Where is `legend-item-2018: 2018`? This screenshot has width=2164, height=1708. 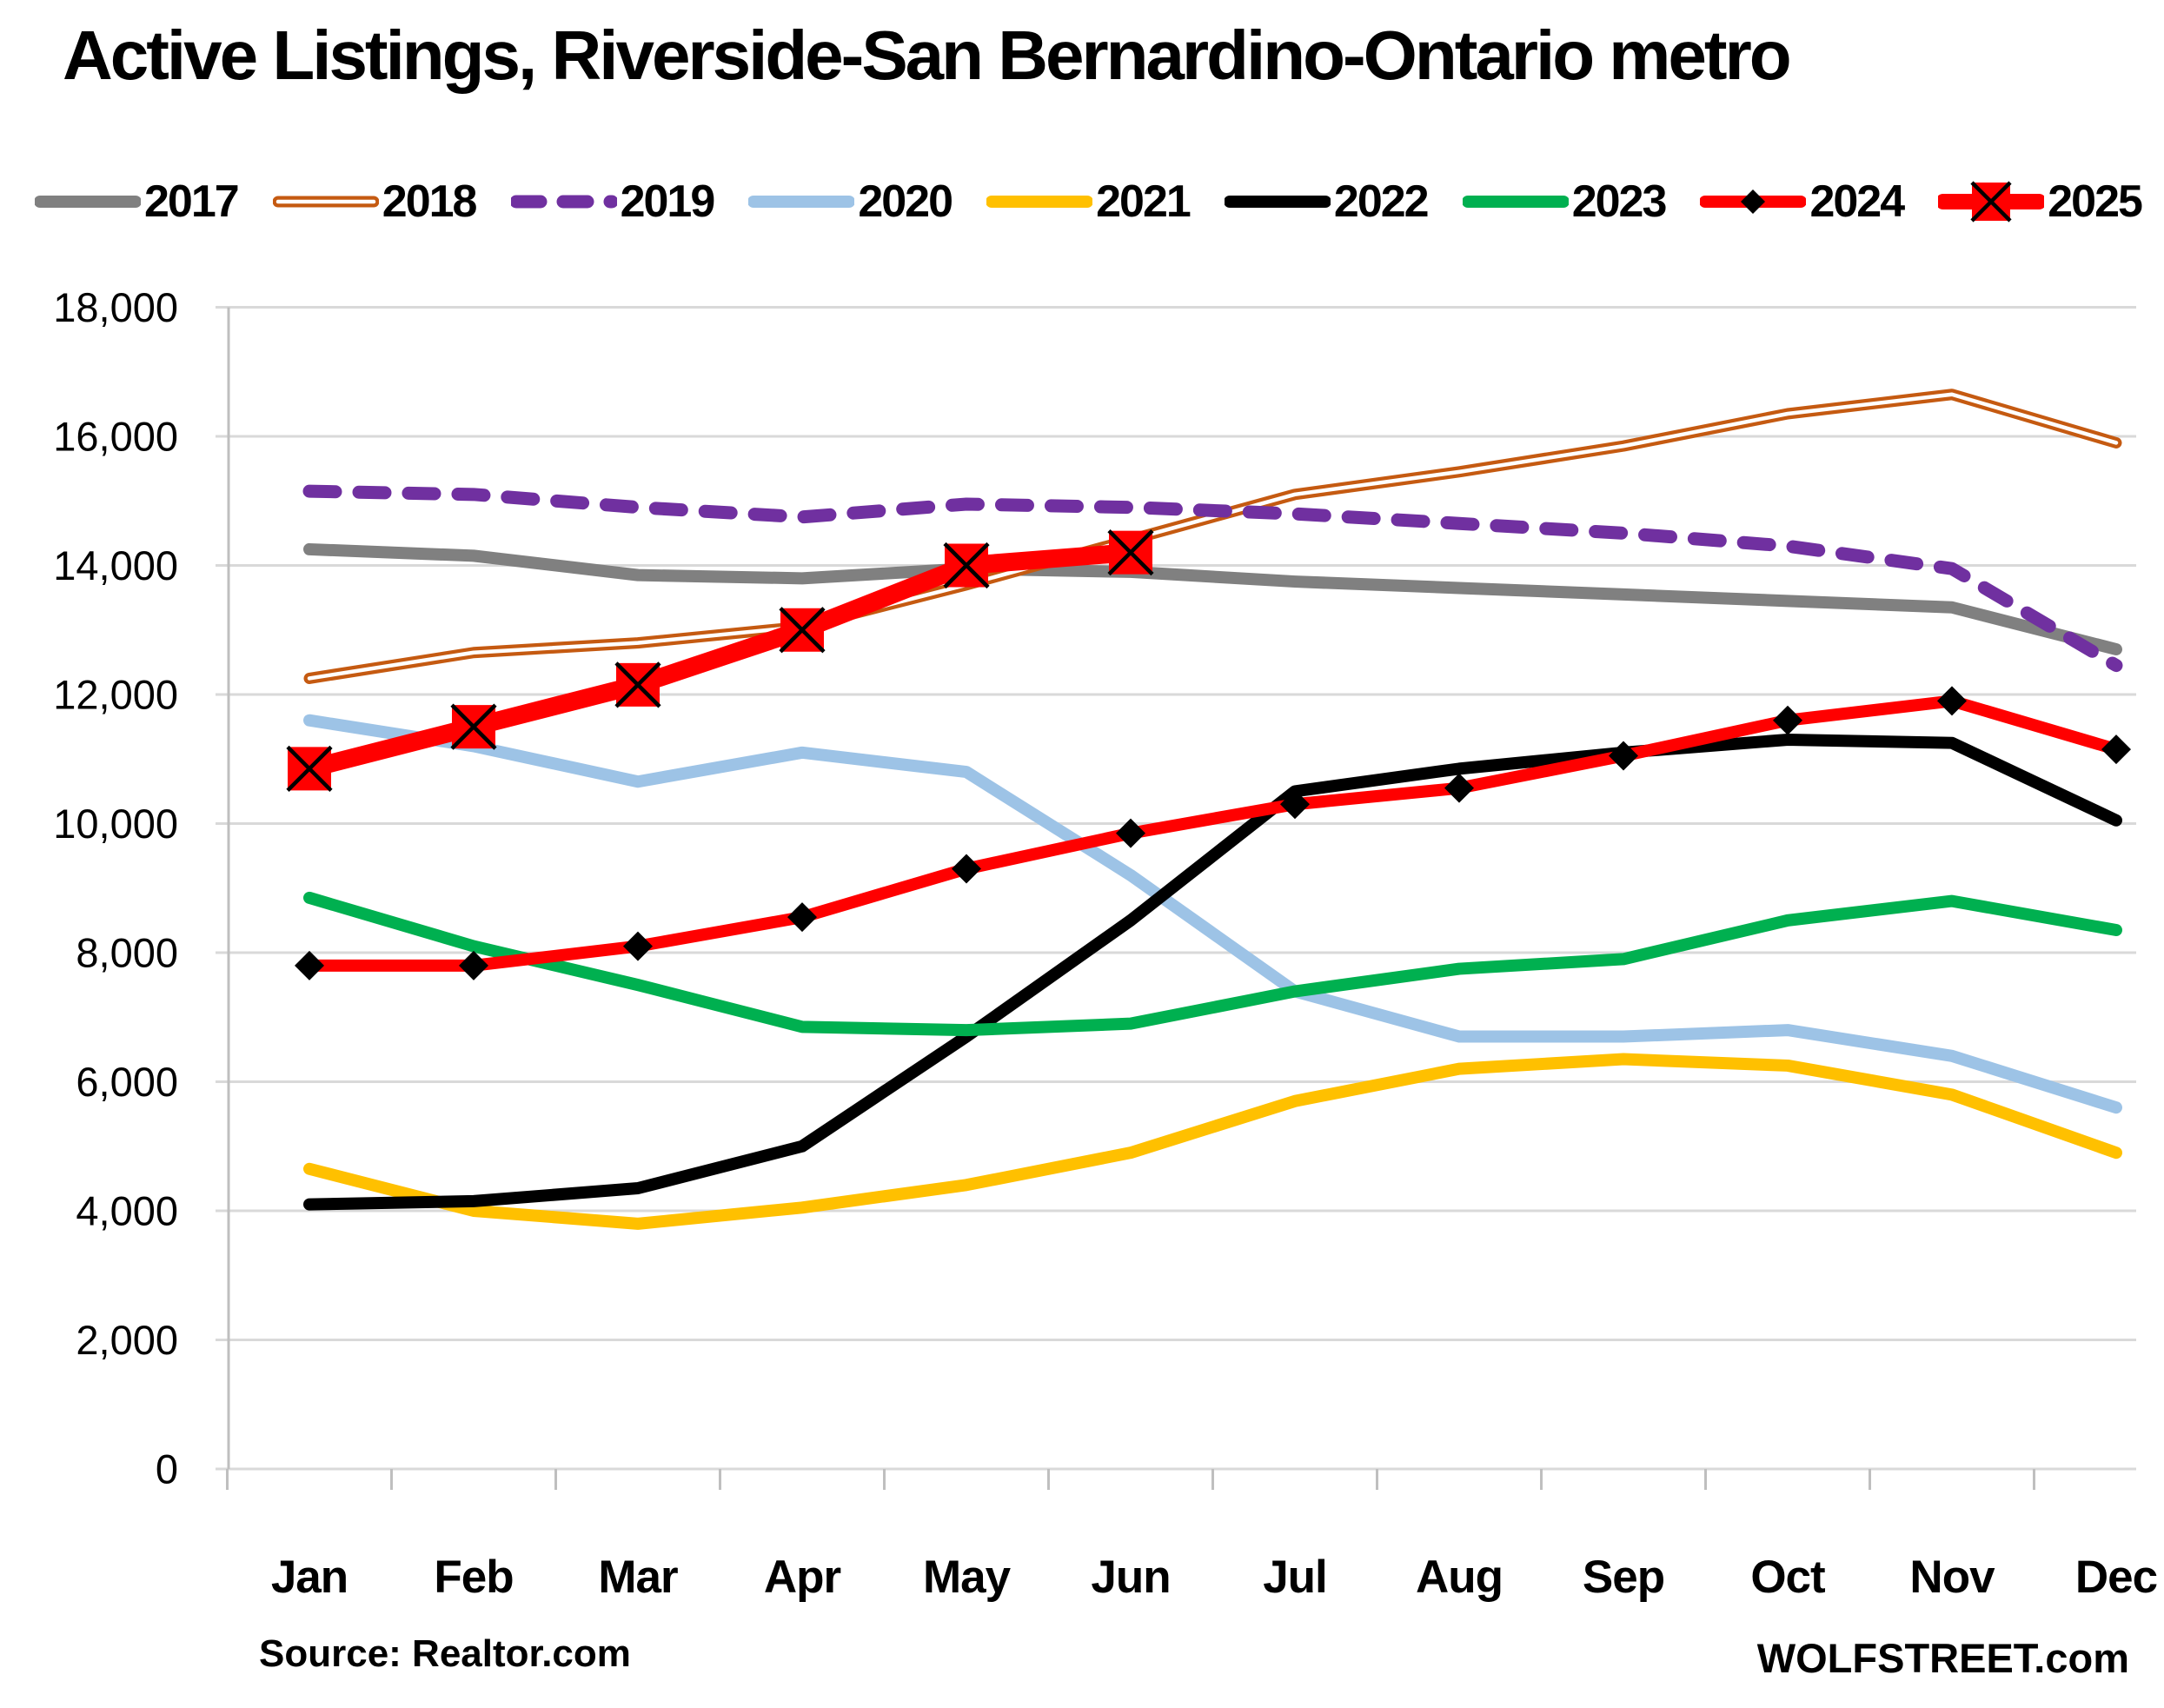
legend-item-2018: 2018 is located at coordinates (375, 202).